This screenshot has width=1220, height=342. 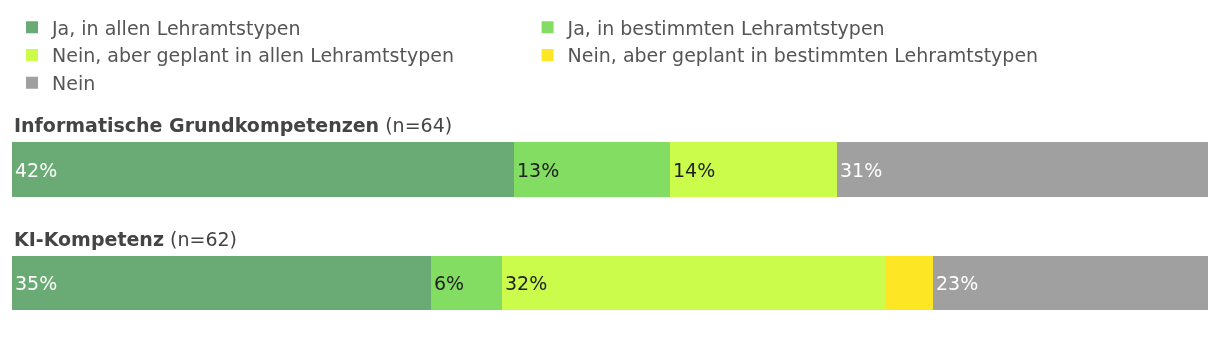 I want to click on data-label: 35%, so click(x=36, y=283).